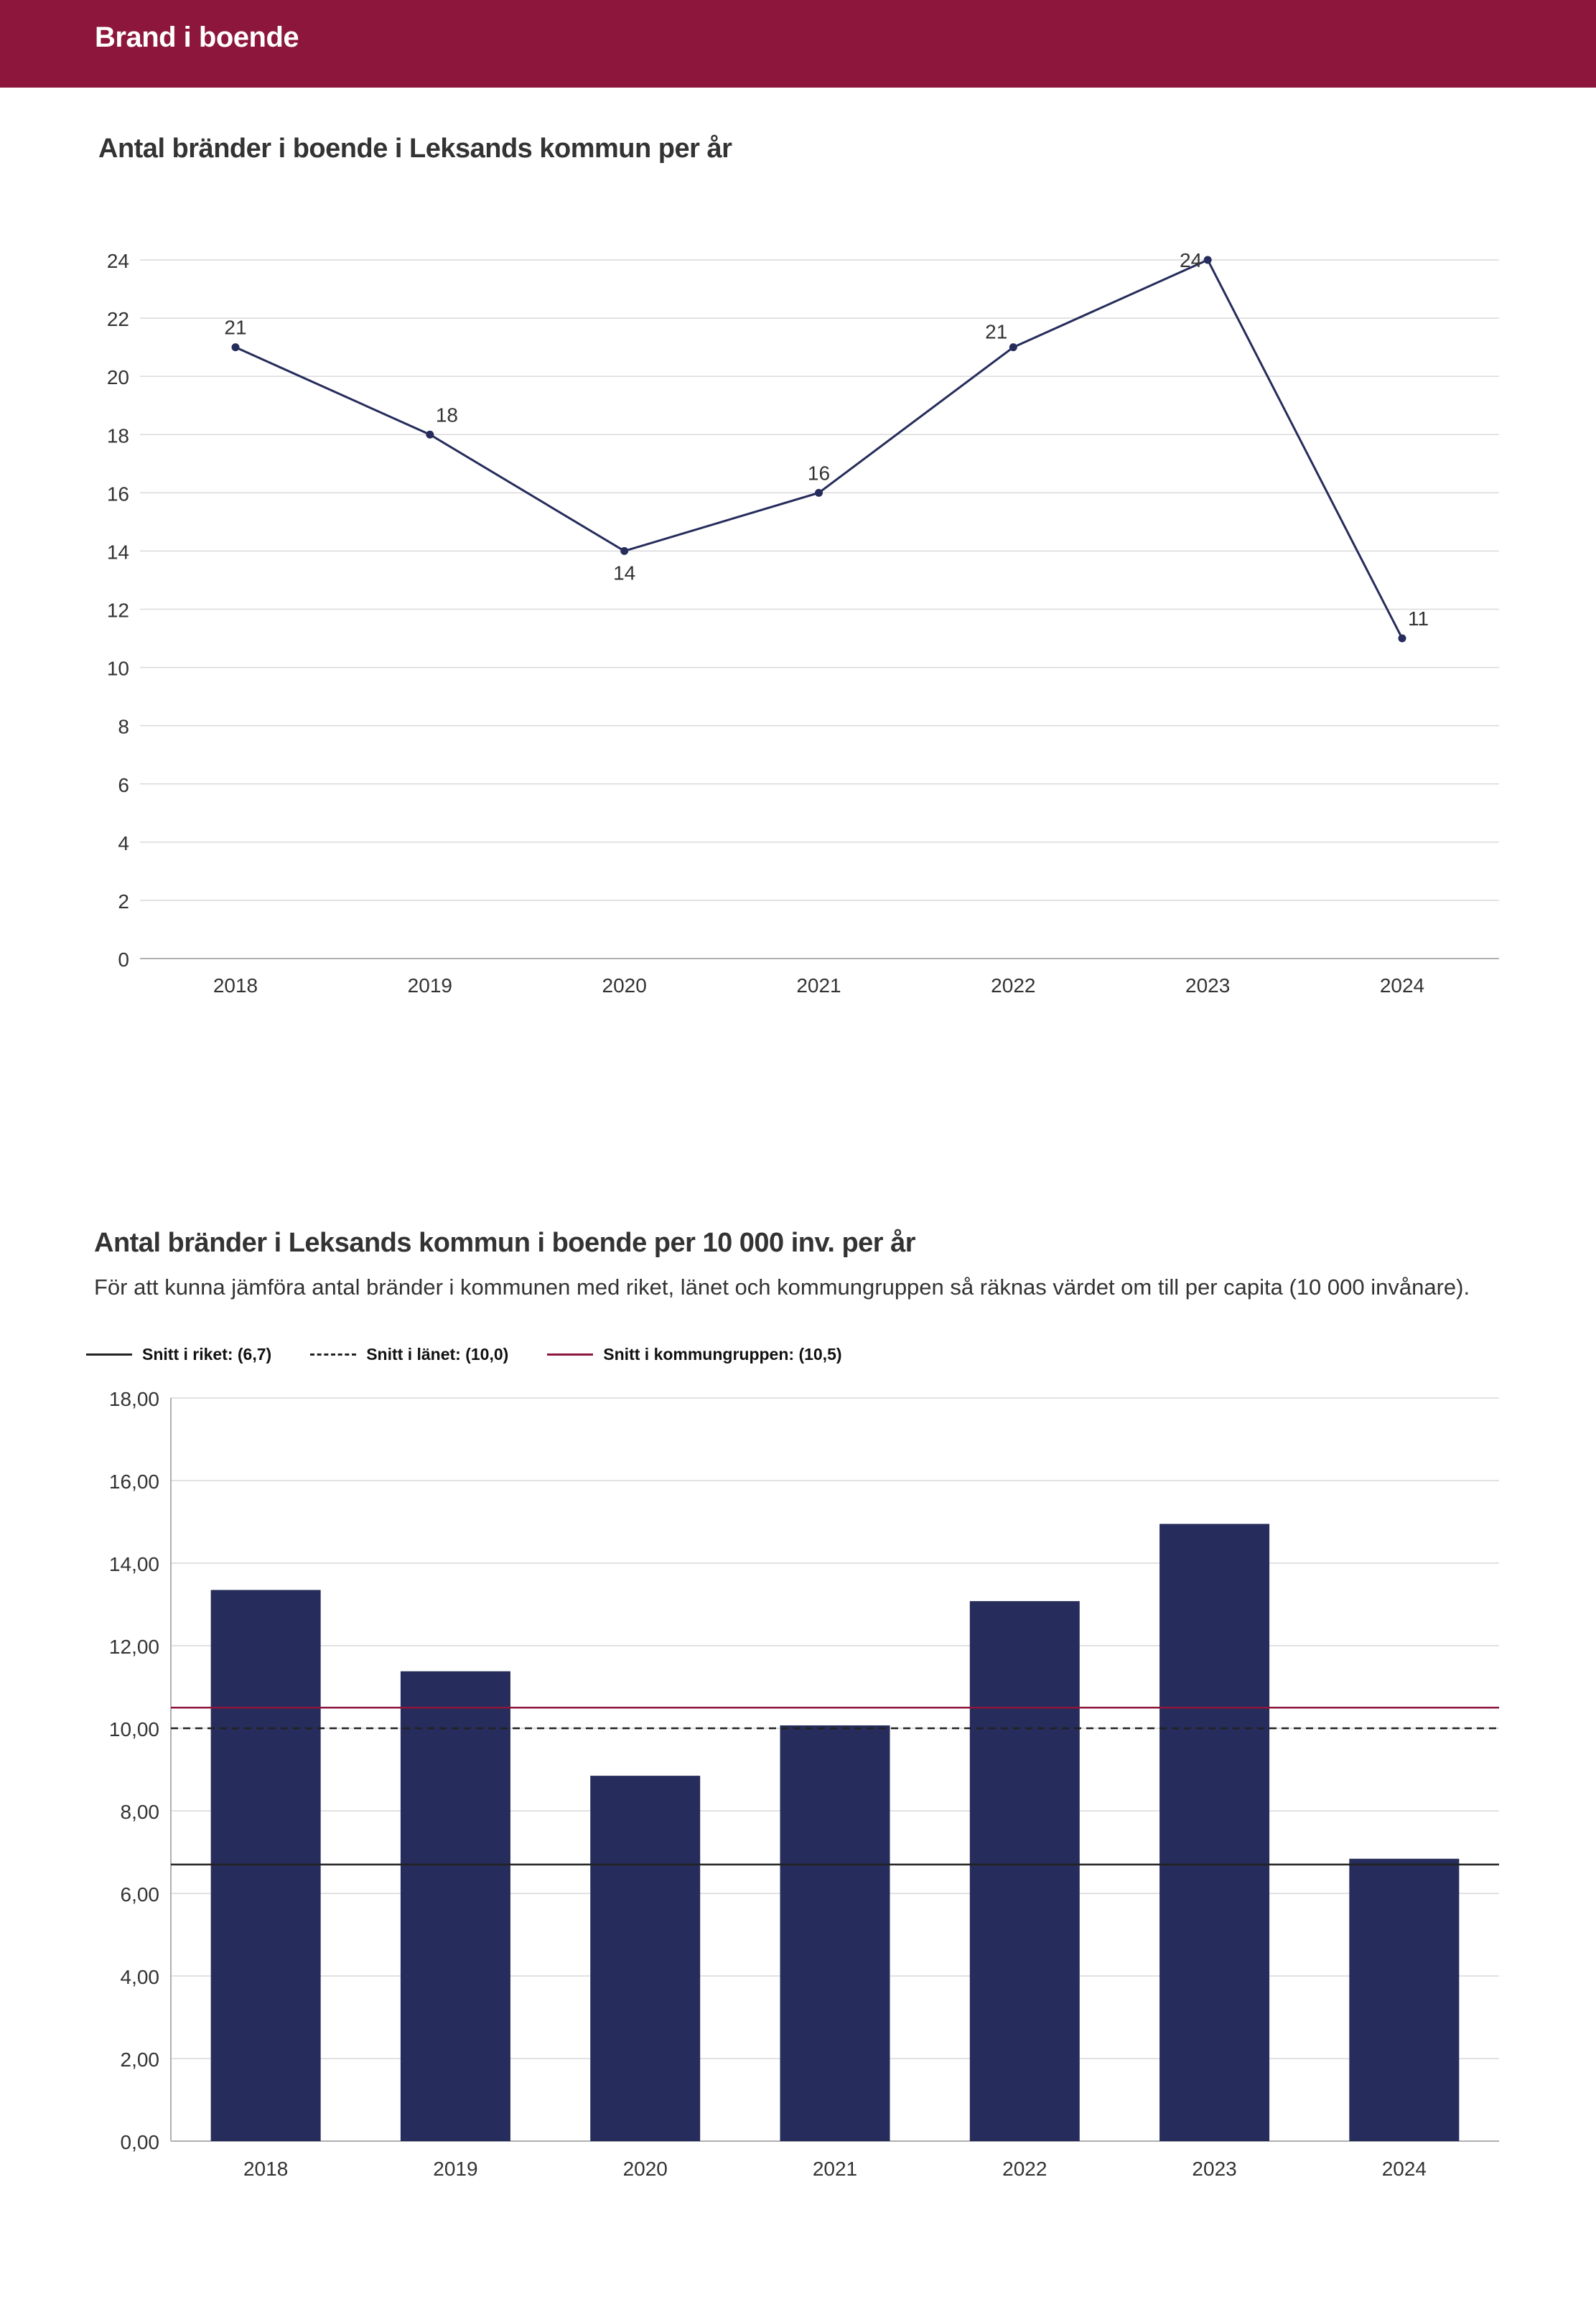 This screenshot has height=2307, width=1596. What do you see at coordinates (1191, 260) in the screenshot?
I see `data-label: 24` at bounding box center [1191, 260].